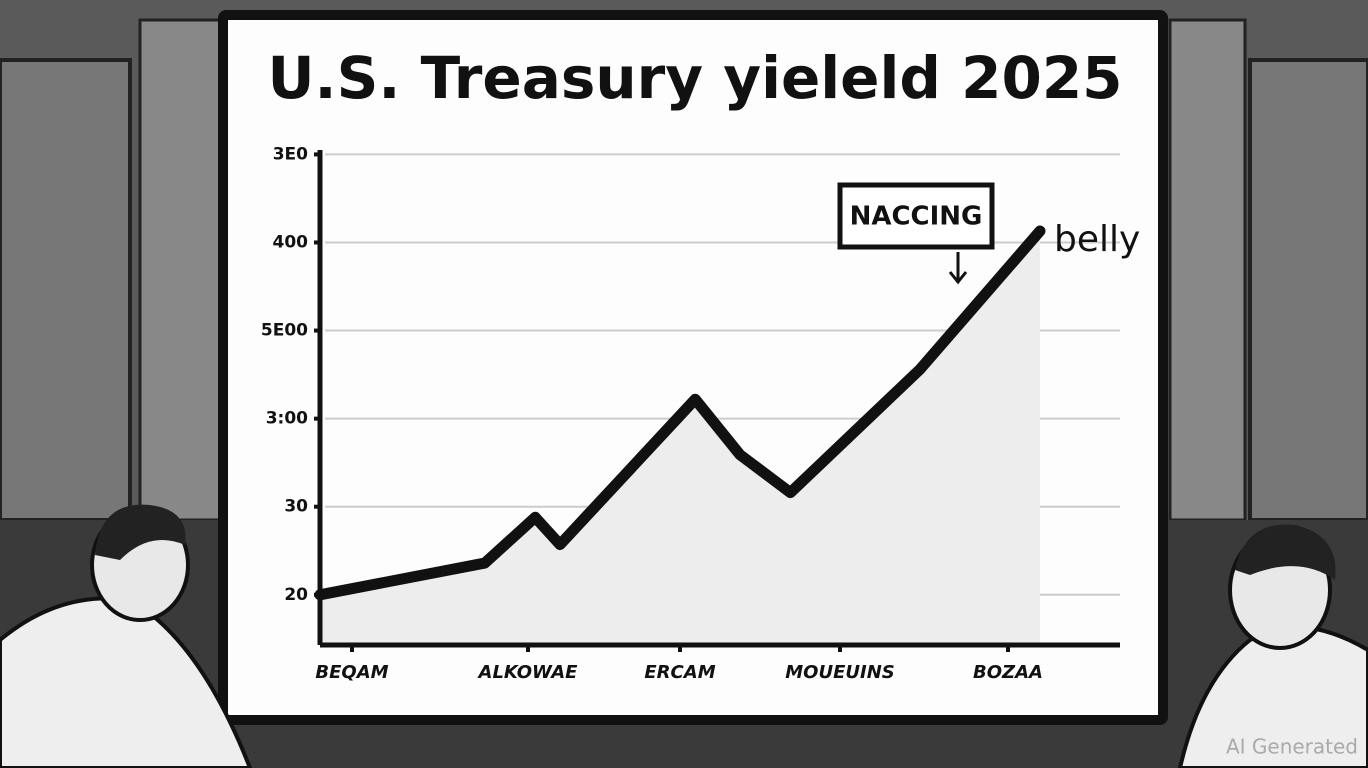 The height and width of the screenshot is (768, 1368). I want to click on person-left, so click(126, 636).